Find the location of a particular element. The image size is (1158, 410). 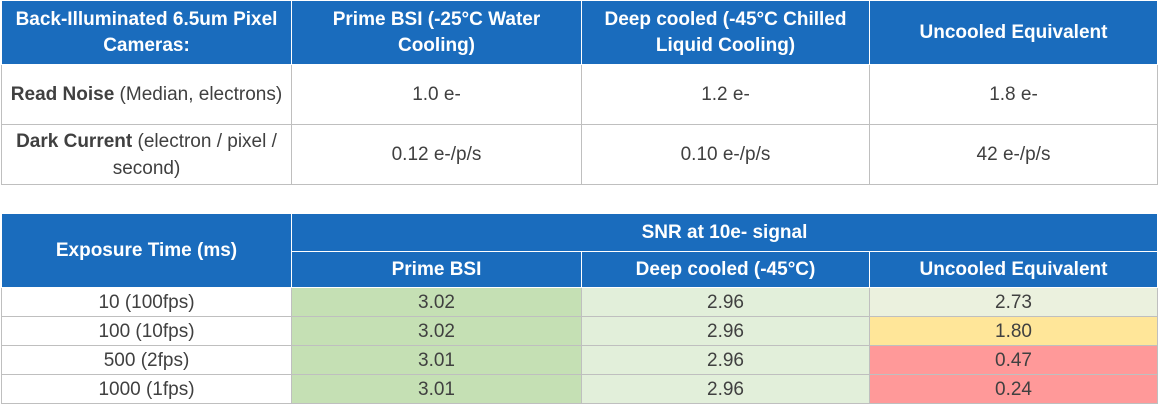

snr-header-group: SNR at 10e- signal is located at coordinates (724, 232).